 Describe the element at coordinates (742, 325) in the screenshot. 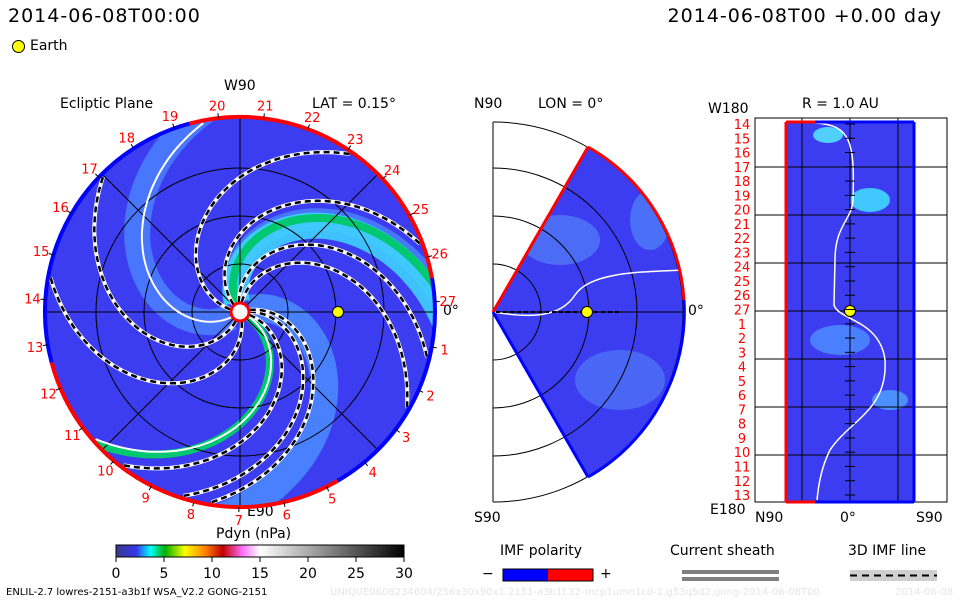

I see `row-label: 1` at that location.